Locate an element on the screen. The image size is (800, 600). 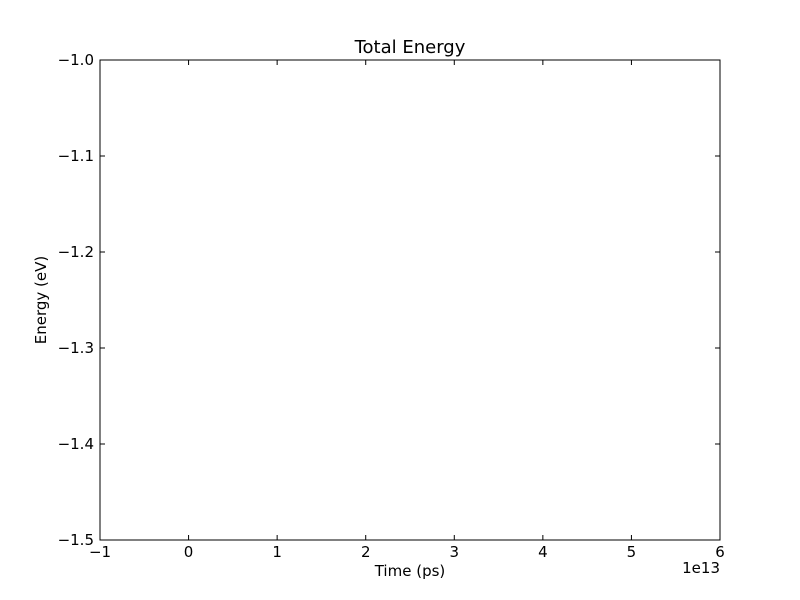
y-tick-label: −1.3 is located at coordinates (76, 348).